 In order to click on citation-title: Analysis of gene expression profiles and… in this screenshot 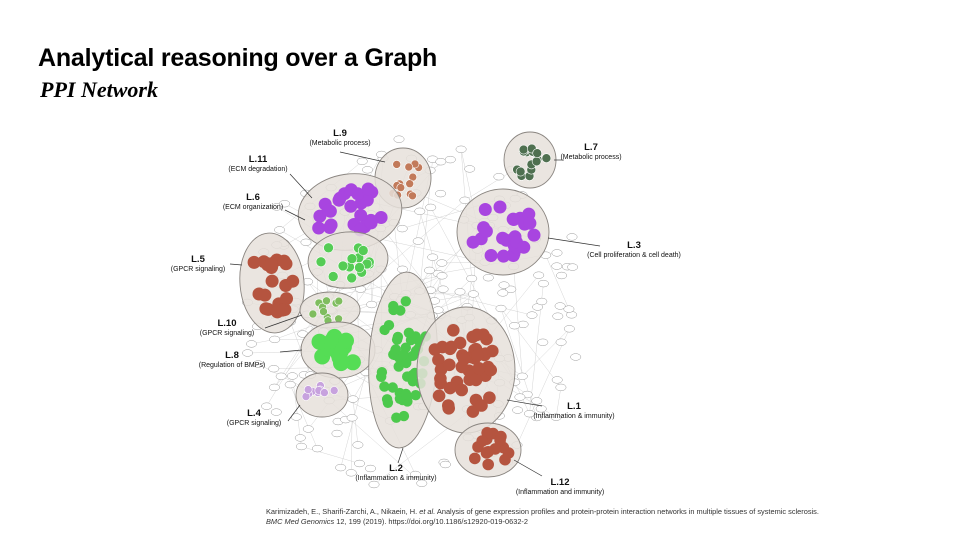, I will do `click(627, 511)`.